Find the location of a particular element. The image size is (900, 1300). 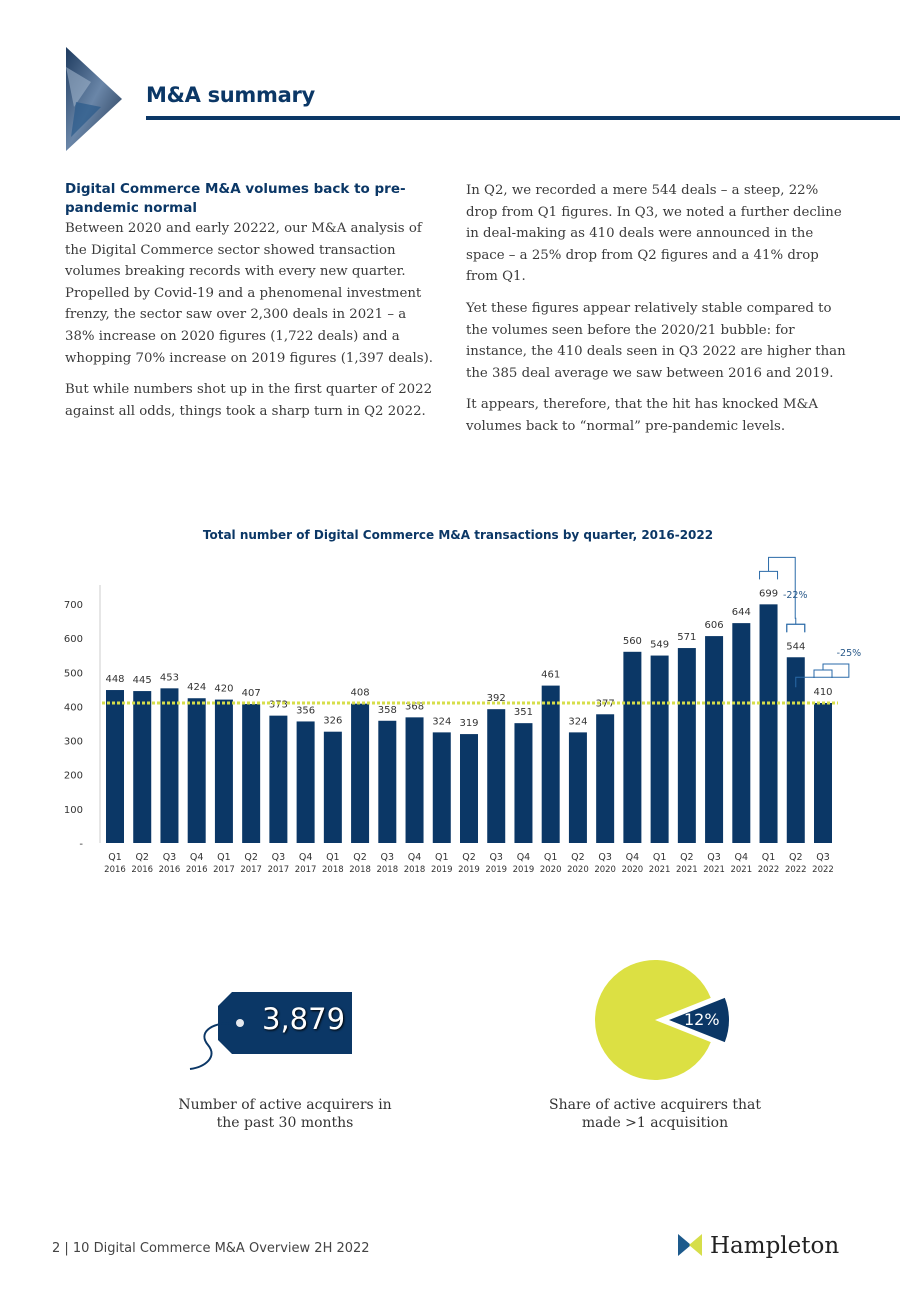

data-label: 373 is located at coordinates (278, 705).